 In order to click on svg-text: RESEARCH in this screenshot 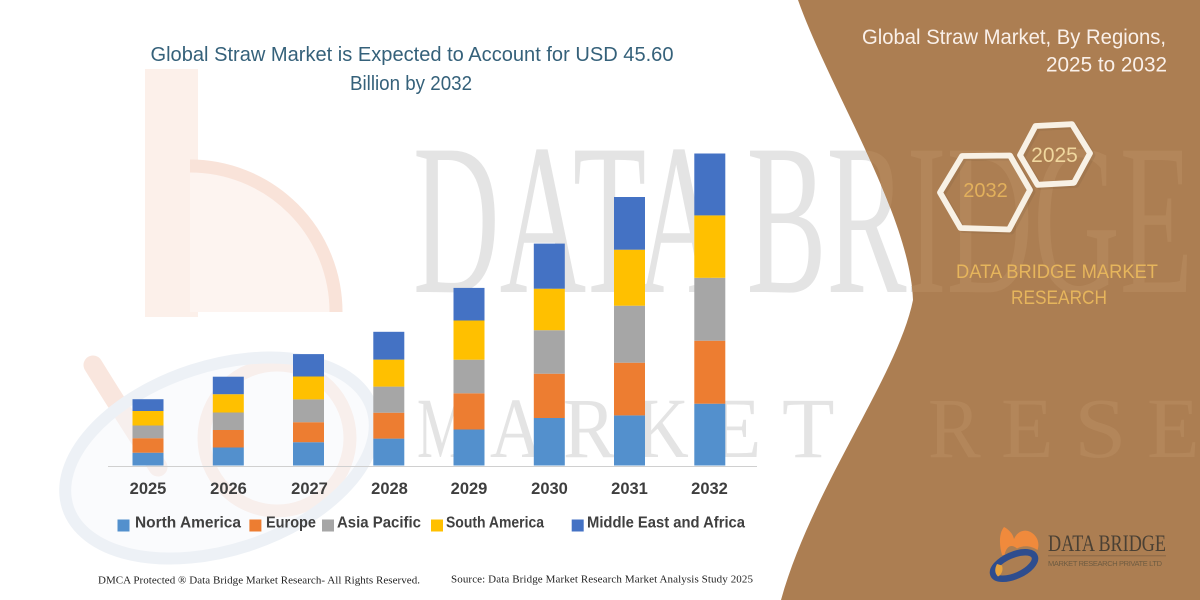, I will do `click(1059, 298)`.